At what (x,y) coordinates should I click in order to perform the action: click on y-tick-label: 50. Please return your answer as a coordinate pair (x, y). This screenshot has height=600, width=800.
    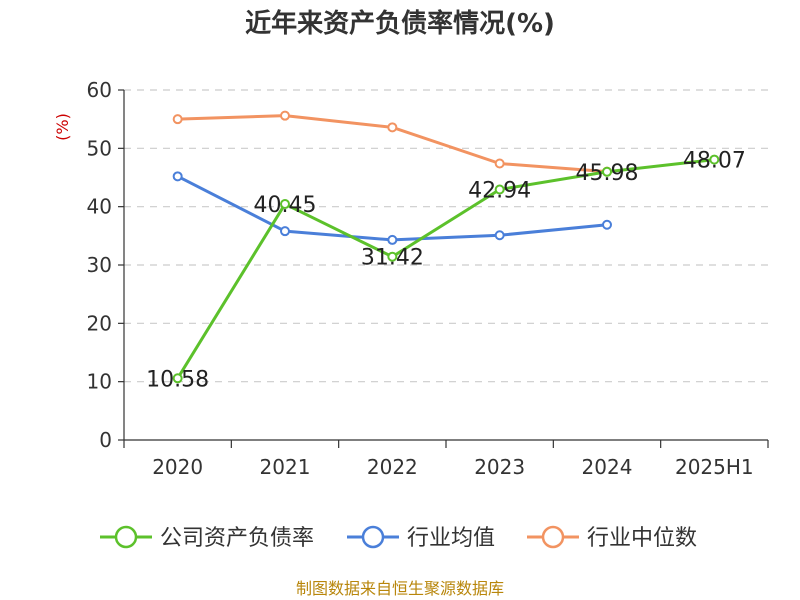
    Looking at the image, I should click on (99, 148).